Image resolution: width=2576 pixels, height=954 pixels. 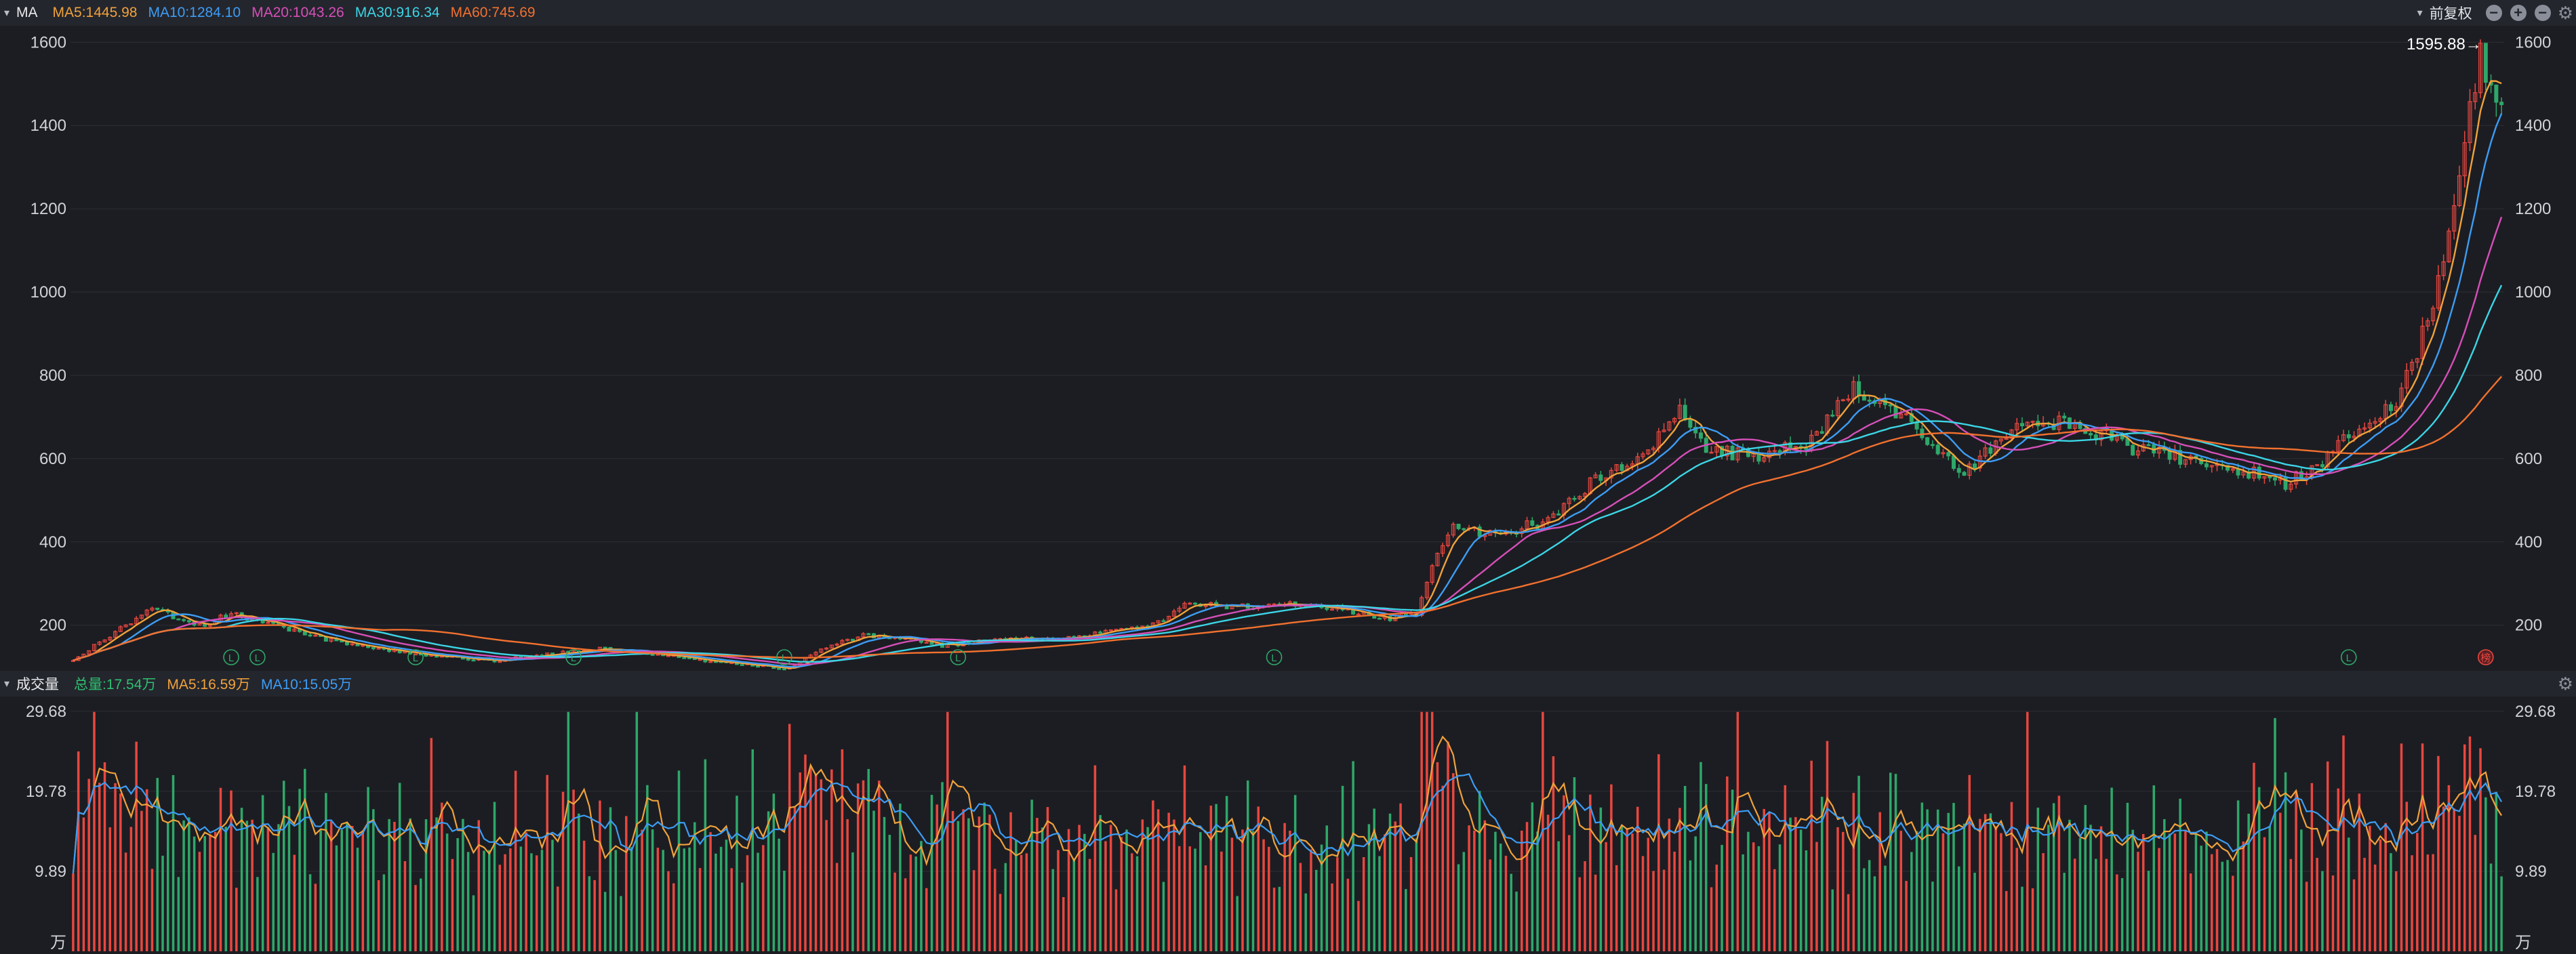 I want to click on vol-unit-label-right: 万, so click(x=2523, y=943).